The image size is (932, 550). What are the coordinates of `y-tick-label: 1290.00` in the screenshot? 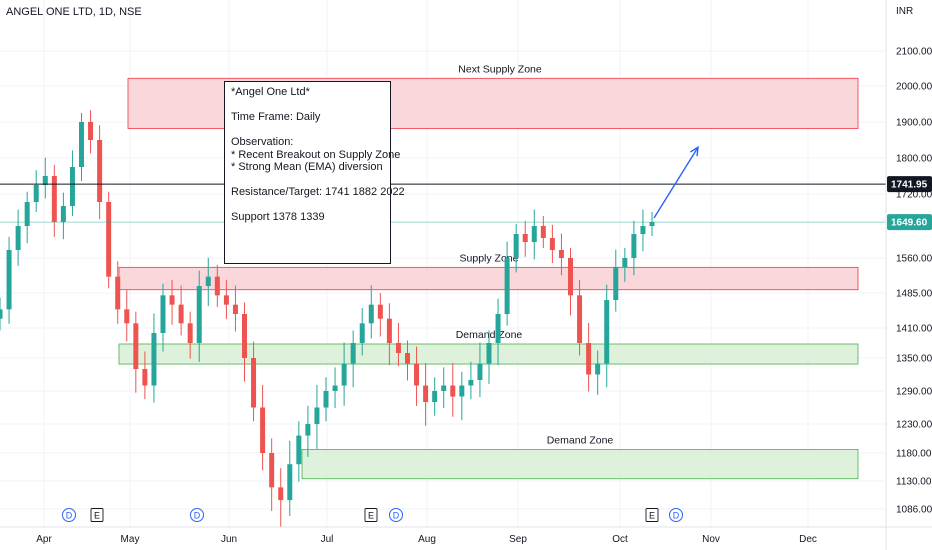 It's located at (914, 392).